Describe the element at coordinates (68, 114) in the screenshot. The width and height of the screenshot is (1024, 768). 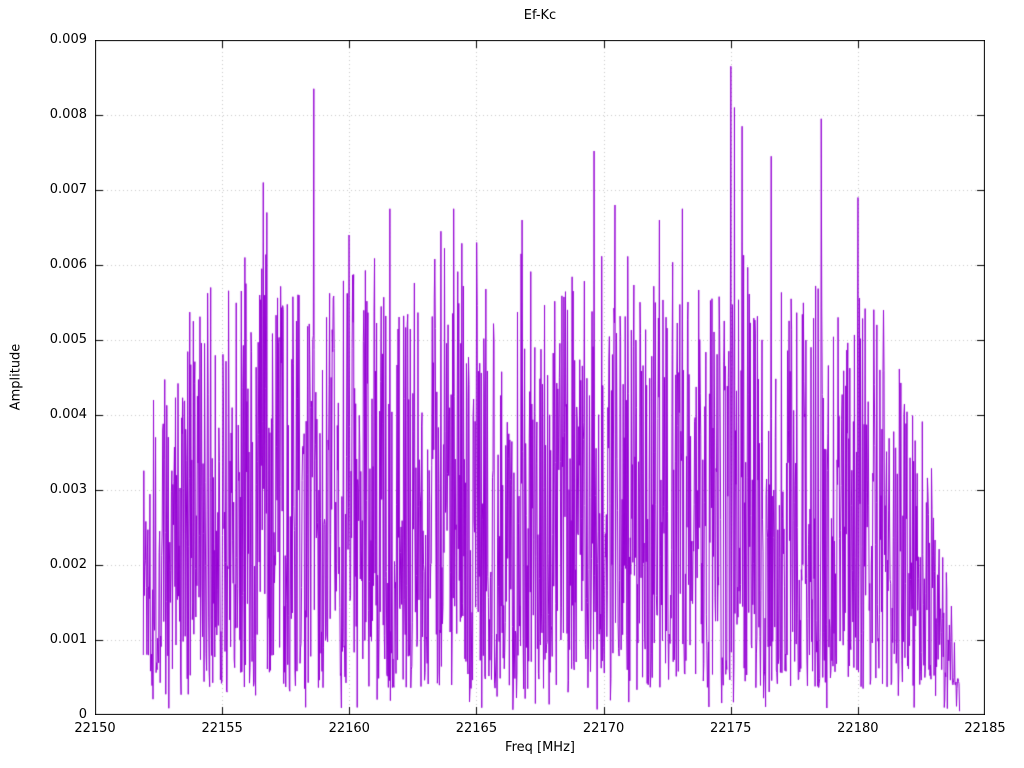
I see `y-tick-label: 0.008` at that location.